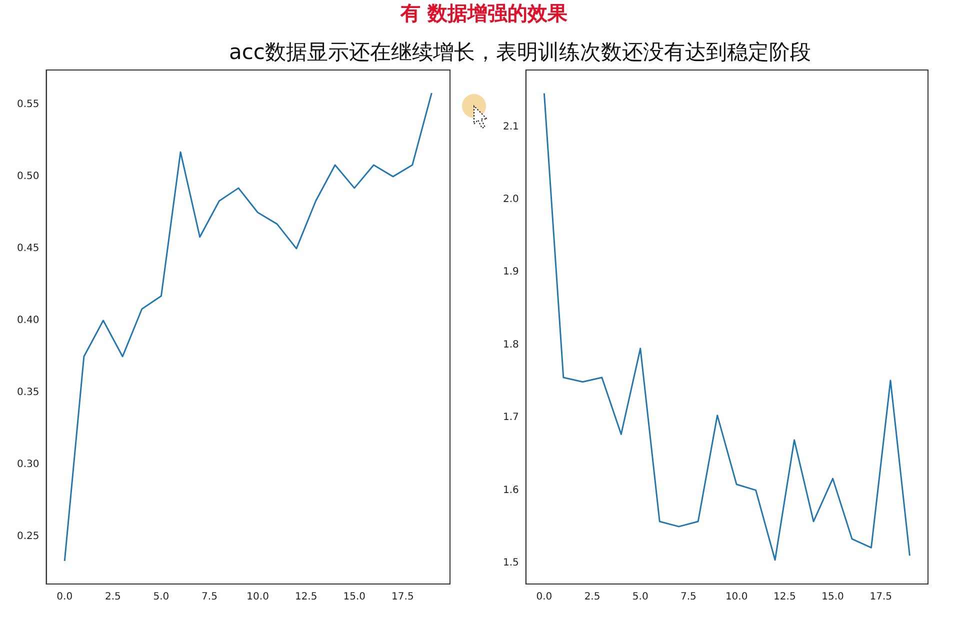 The width and height of the screenshot is (968, 628). I want to click on y-tick-label: 1.8, so click(510, 344).